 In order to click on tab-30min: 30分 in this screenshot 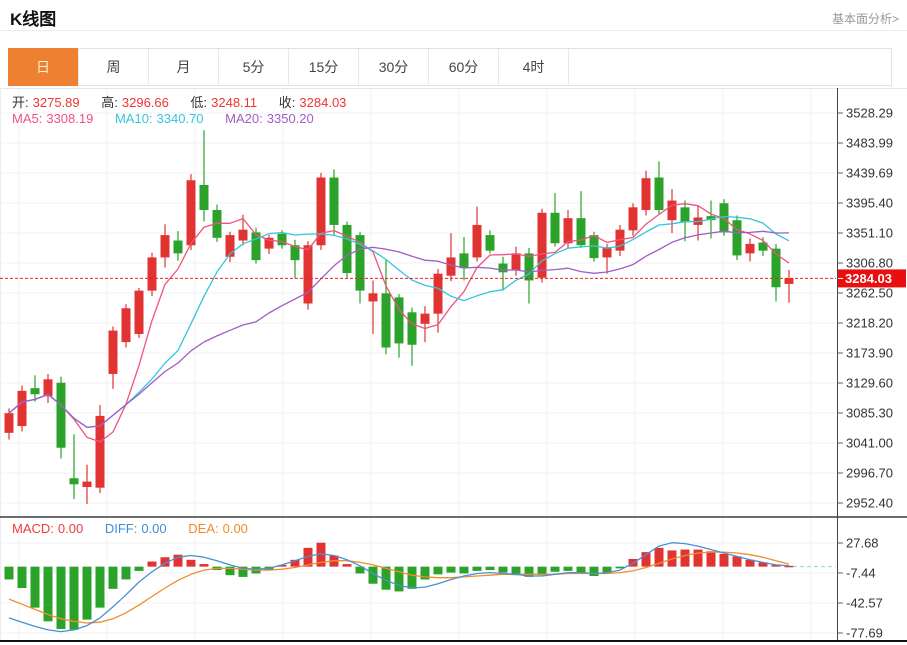, I will do `click(394, 67)`.